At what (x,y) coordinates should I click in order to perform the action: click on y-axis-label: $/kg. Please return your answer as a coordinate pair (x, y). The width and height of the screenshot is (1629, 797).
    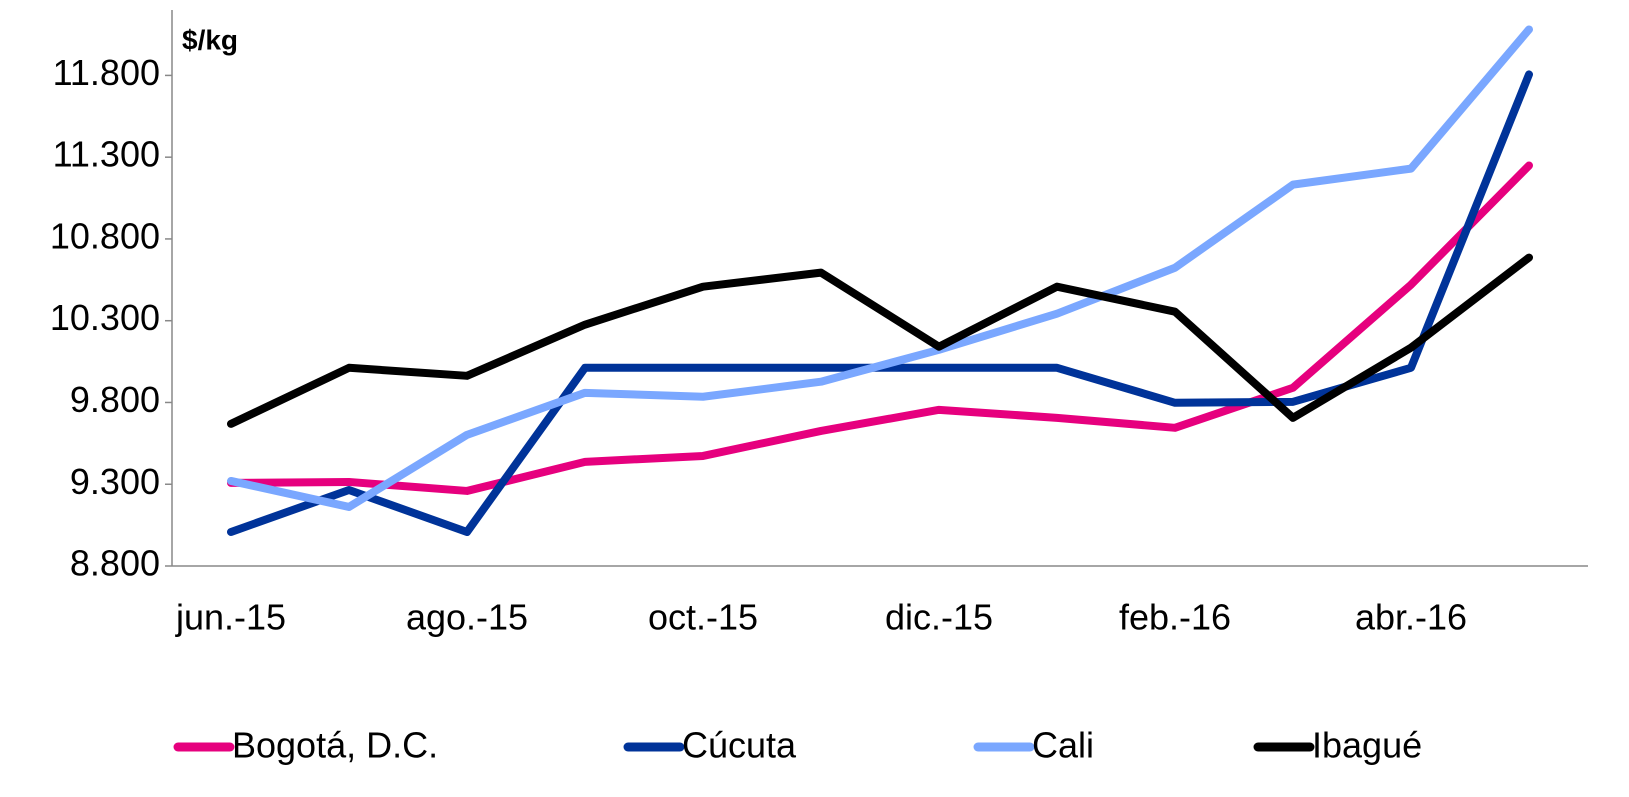
    Looking at the image, I should click on (210, 39).